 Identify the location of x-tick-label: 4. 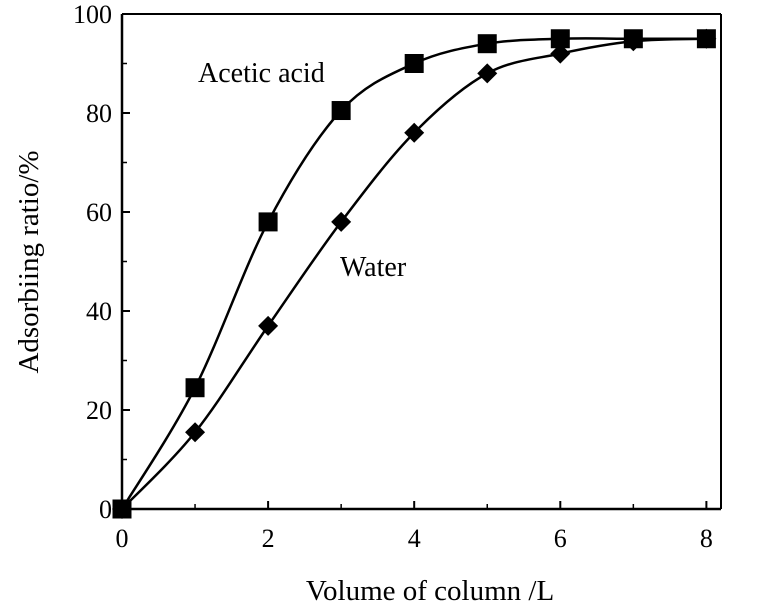
(414, 538).